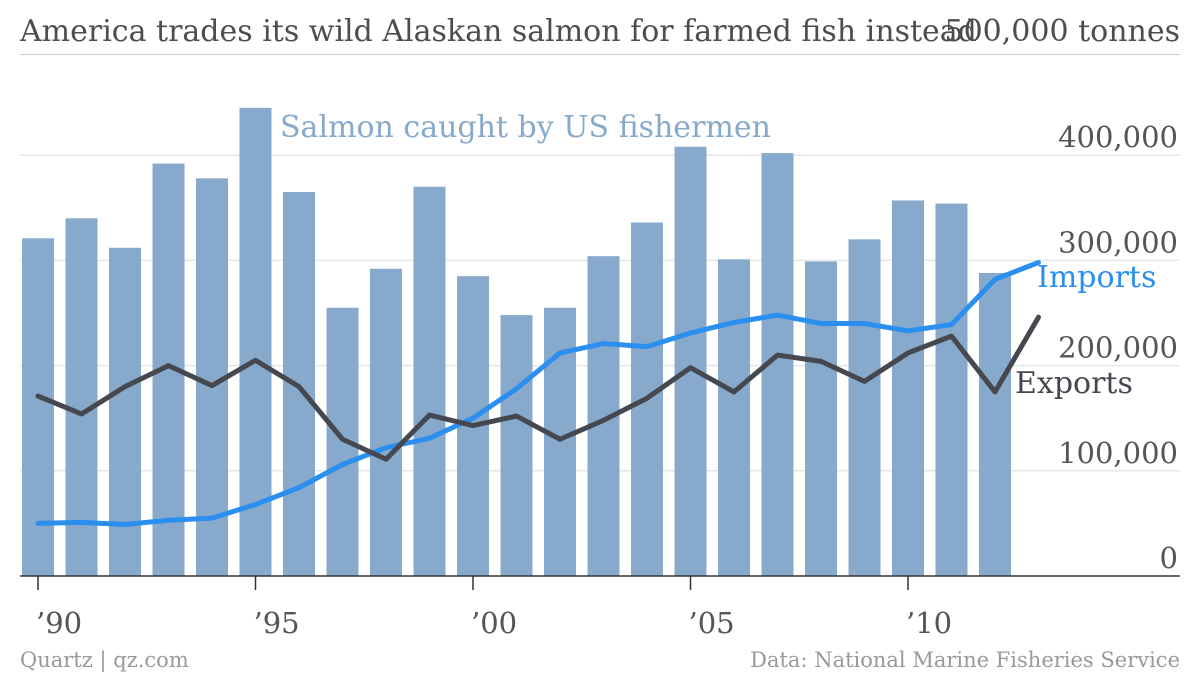  What do you see at coordinates (494, 623) in the screenshot?
I see `x-tick-label: ’00` at bounding box center [494, 623].